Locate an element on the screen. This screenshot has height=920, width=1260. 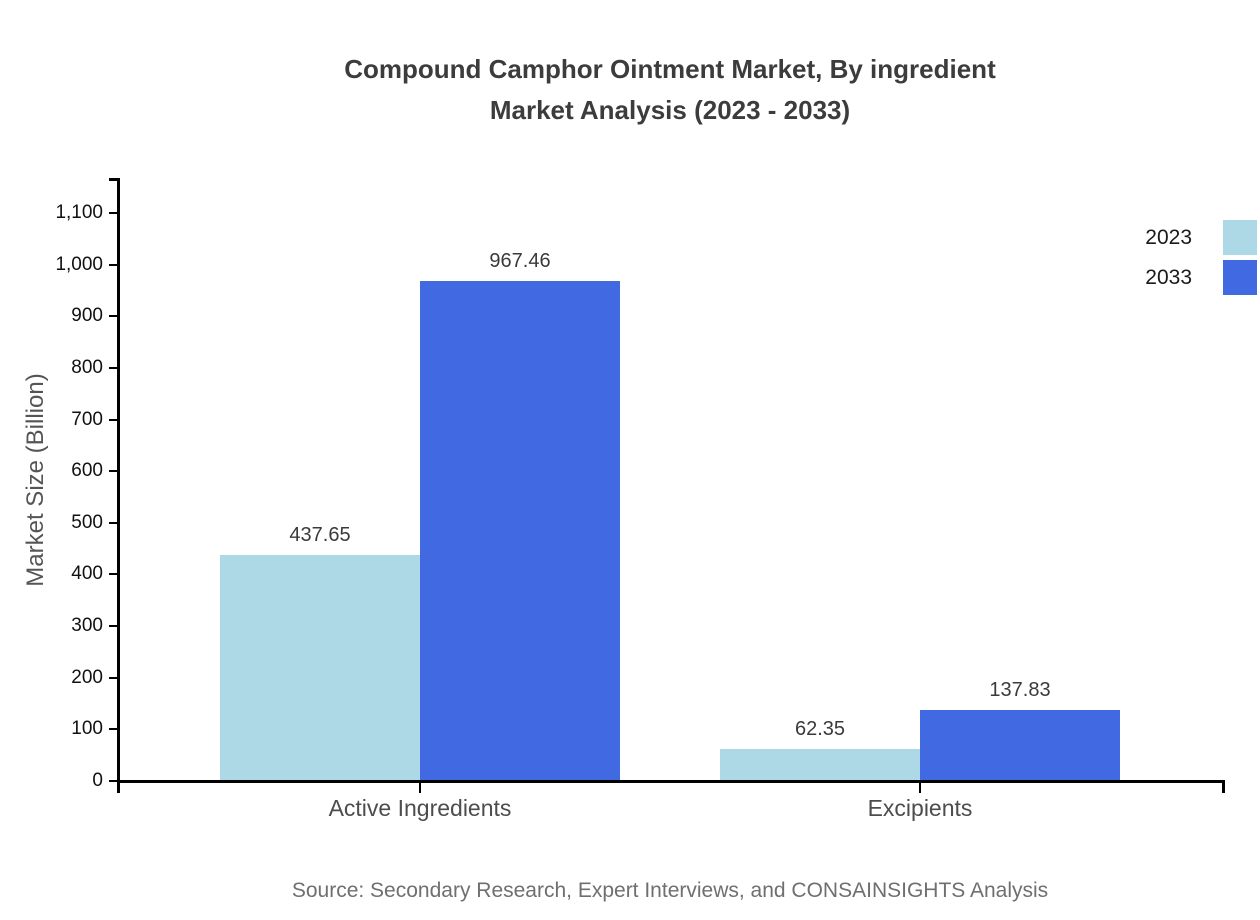
x-axis-line is located at coordinates (671, 781).